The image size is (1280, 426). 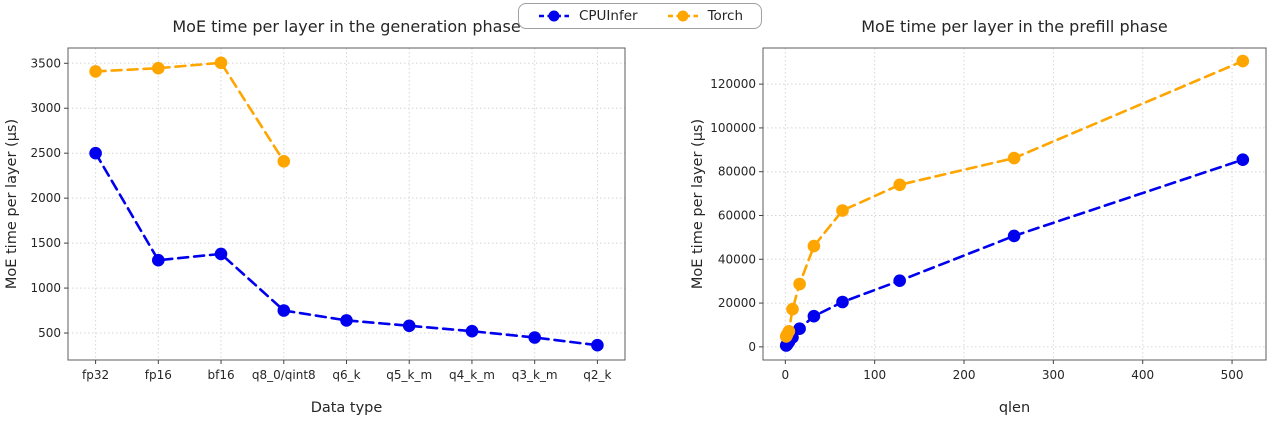 What do you see at coordinates (725, 16) in the screenshot?
I see `legend-label-torch: Torch` at bounding box center [725, 16].